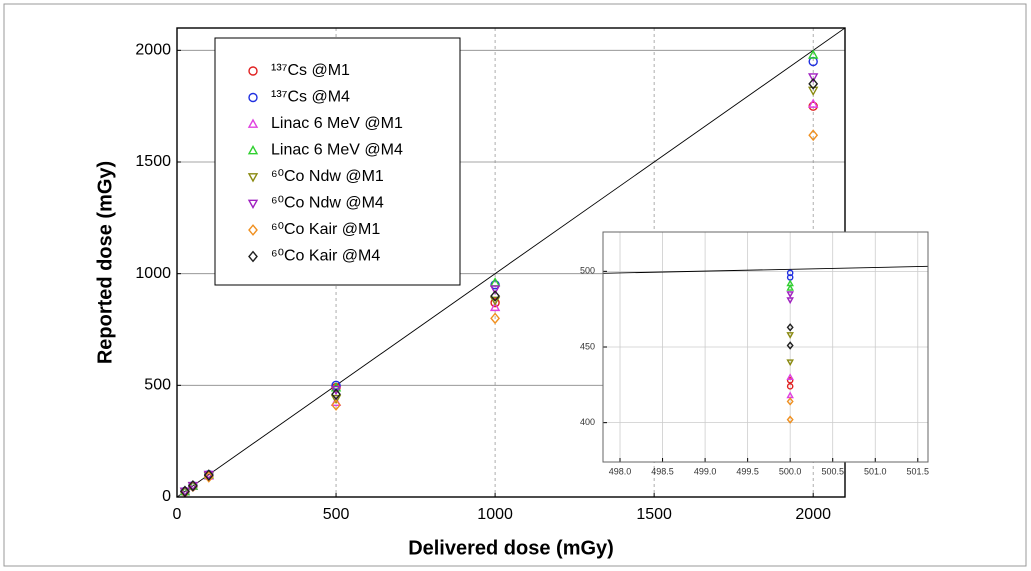 This screenshot has height=571, width=1031. What do you see at coordinates (747, 471) in the screenshot?
I see `x-tick-label: 499.5` at bounding box center [747, 471].